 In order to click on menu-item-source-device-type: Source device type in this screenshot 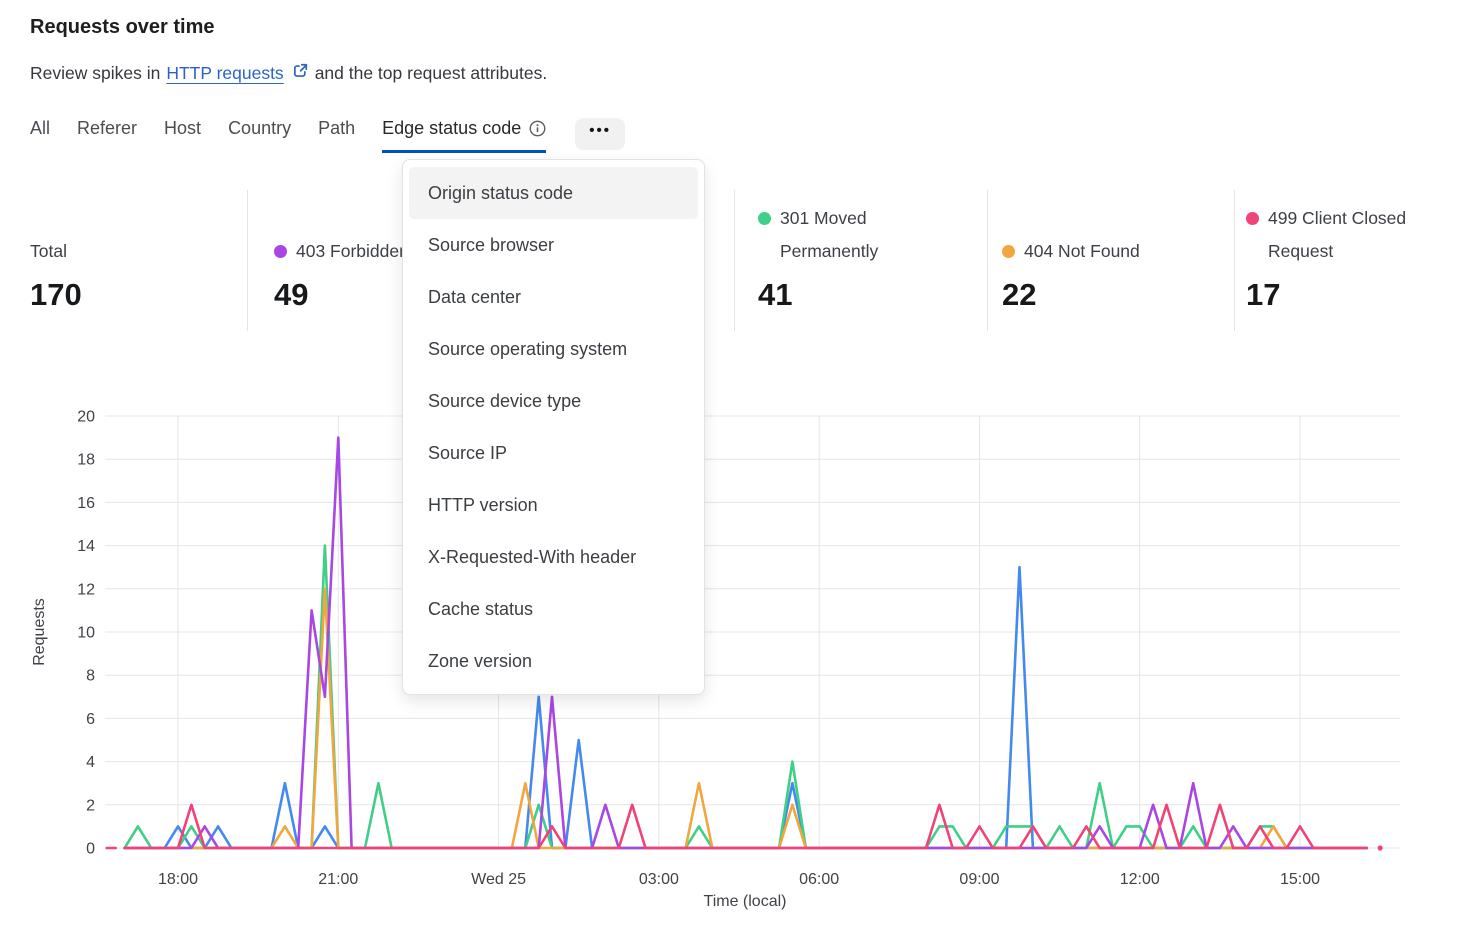, I will do `click(505, 400)`.